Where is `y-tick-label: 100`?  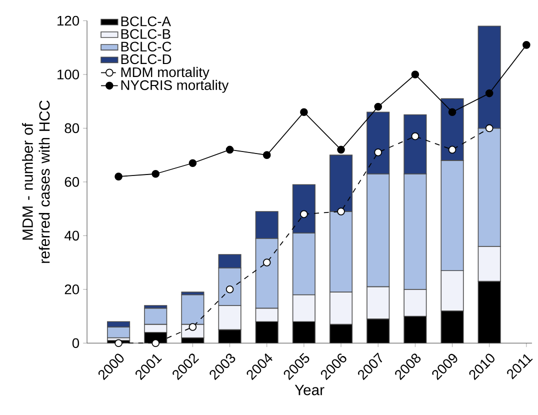 y-tick-label: 100 is located at coordinates (69, 74).